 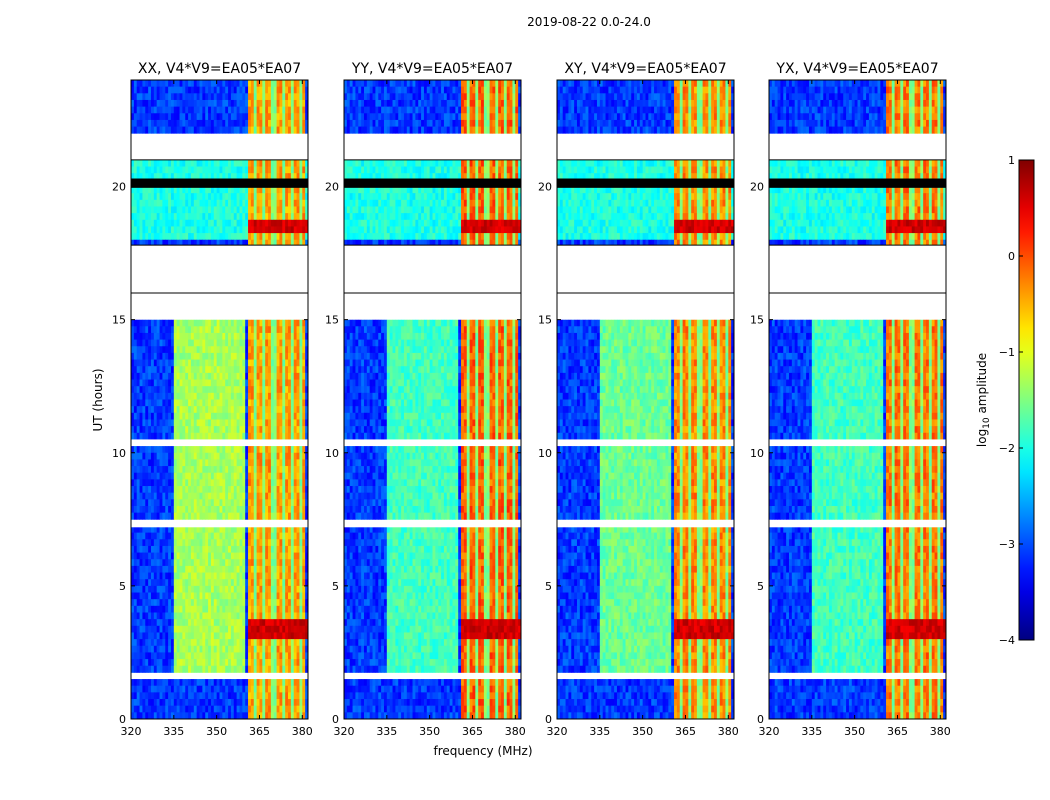 I want to click on colorbar-tick-label: 0, so click(x=1011, y=256).